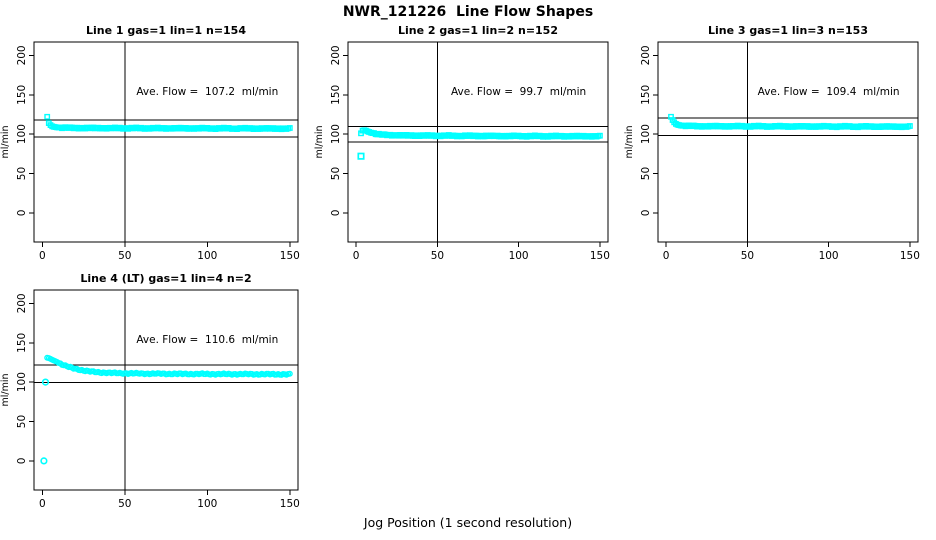 This screenshot has width=936, height=540. Describe the element at coordinates (207, 340) in the screenshot. I see `ave-flow-annotation: Ave. Flow = 110.6 ml/min` at that location.